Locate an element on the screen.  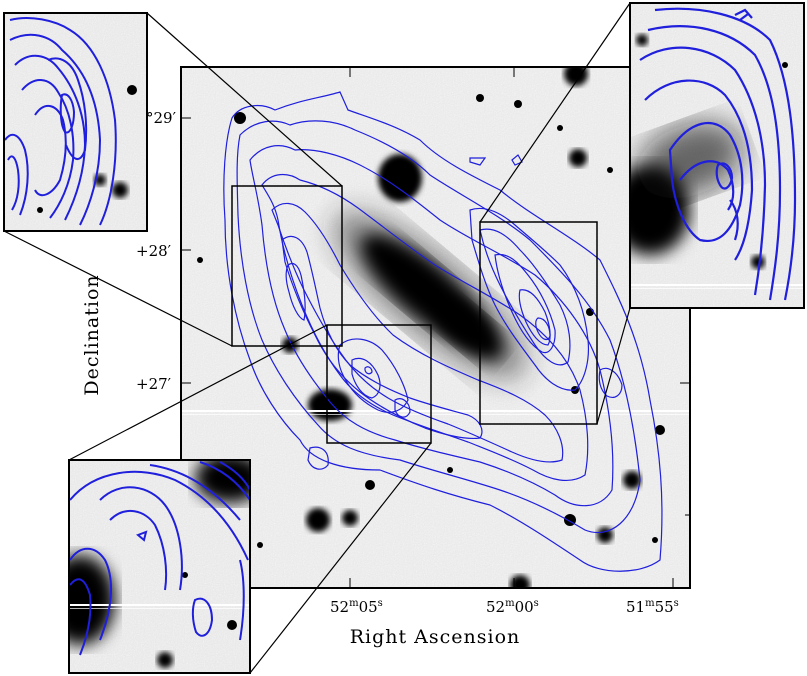
inset-top-left is located at coordinates (75, 122).